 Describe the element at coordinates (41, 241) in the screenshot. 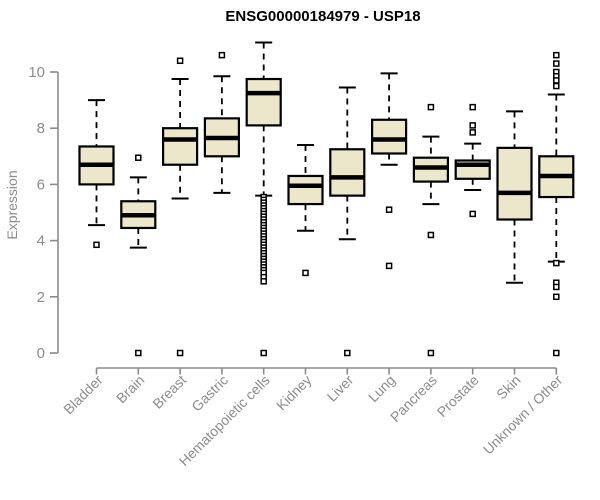

I see `y-tick-label: 4` at that location.